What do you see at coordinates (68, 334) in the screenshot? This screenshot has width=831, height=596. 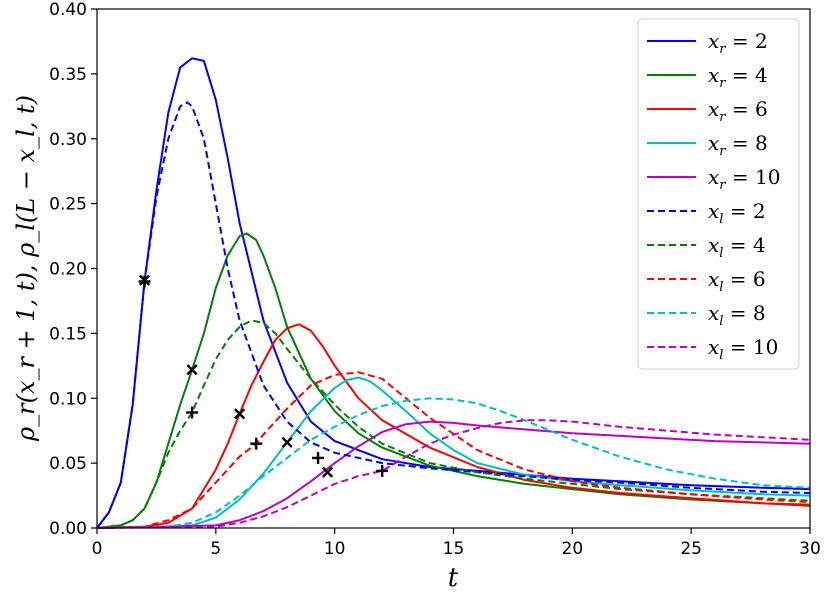 I see `y-tick-label: 0.15` at bounding box center [68, 334].